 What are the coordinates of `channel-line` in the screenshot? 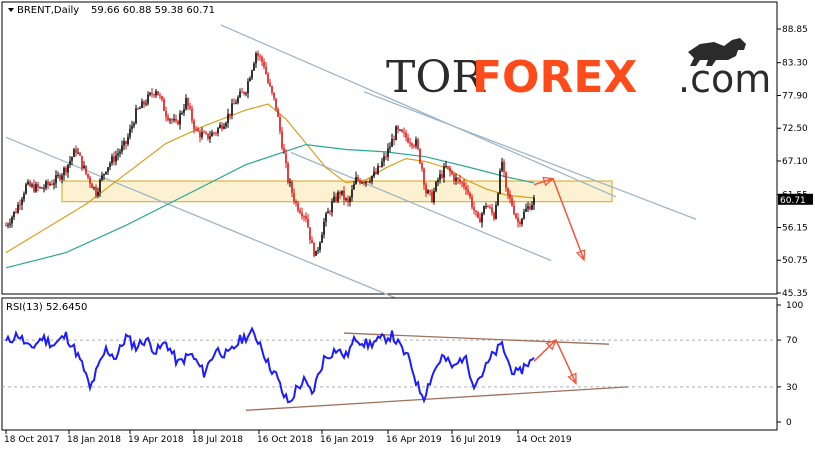 It's located at (530, 155).